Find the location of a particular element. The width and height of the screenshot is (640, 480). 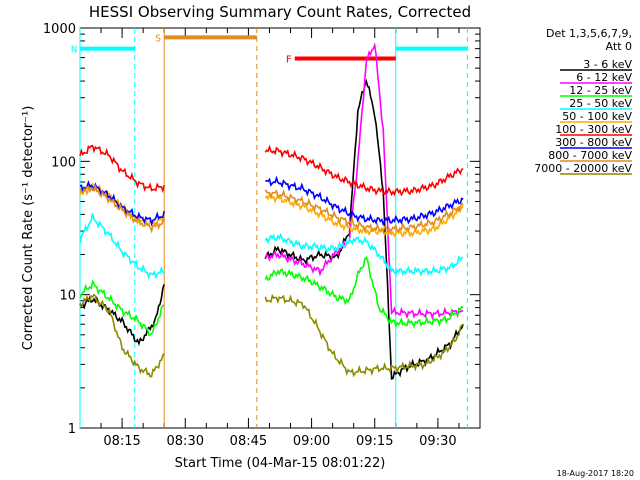

legend-label: 300 - 800 keV is located at coordinates (593, 142).